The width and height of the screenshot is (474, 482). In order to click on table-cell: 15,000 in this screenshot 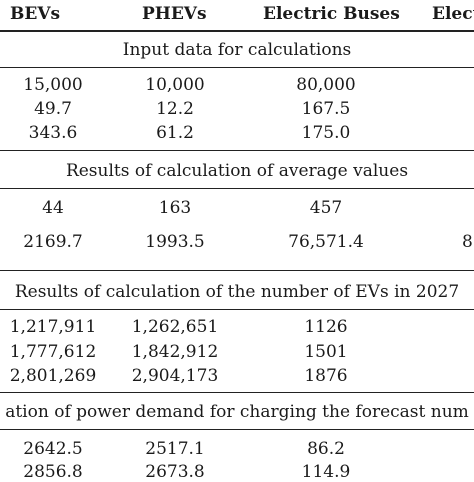, I will do `click(53, 85)`.